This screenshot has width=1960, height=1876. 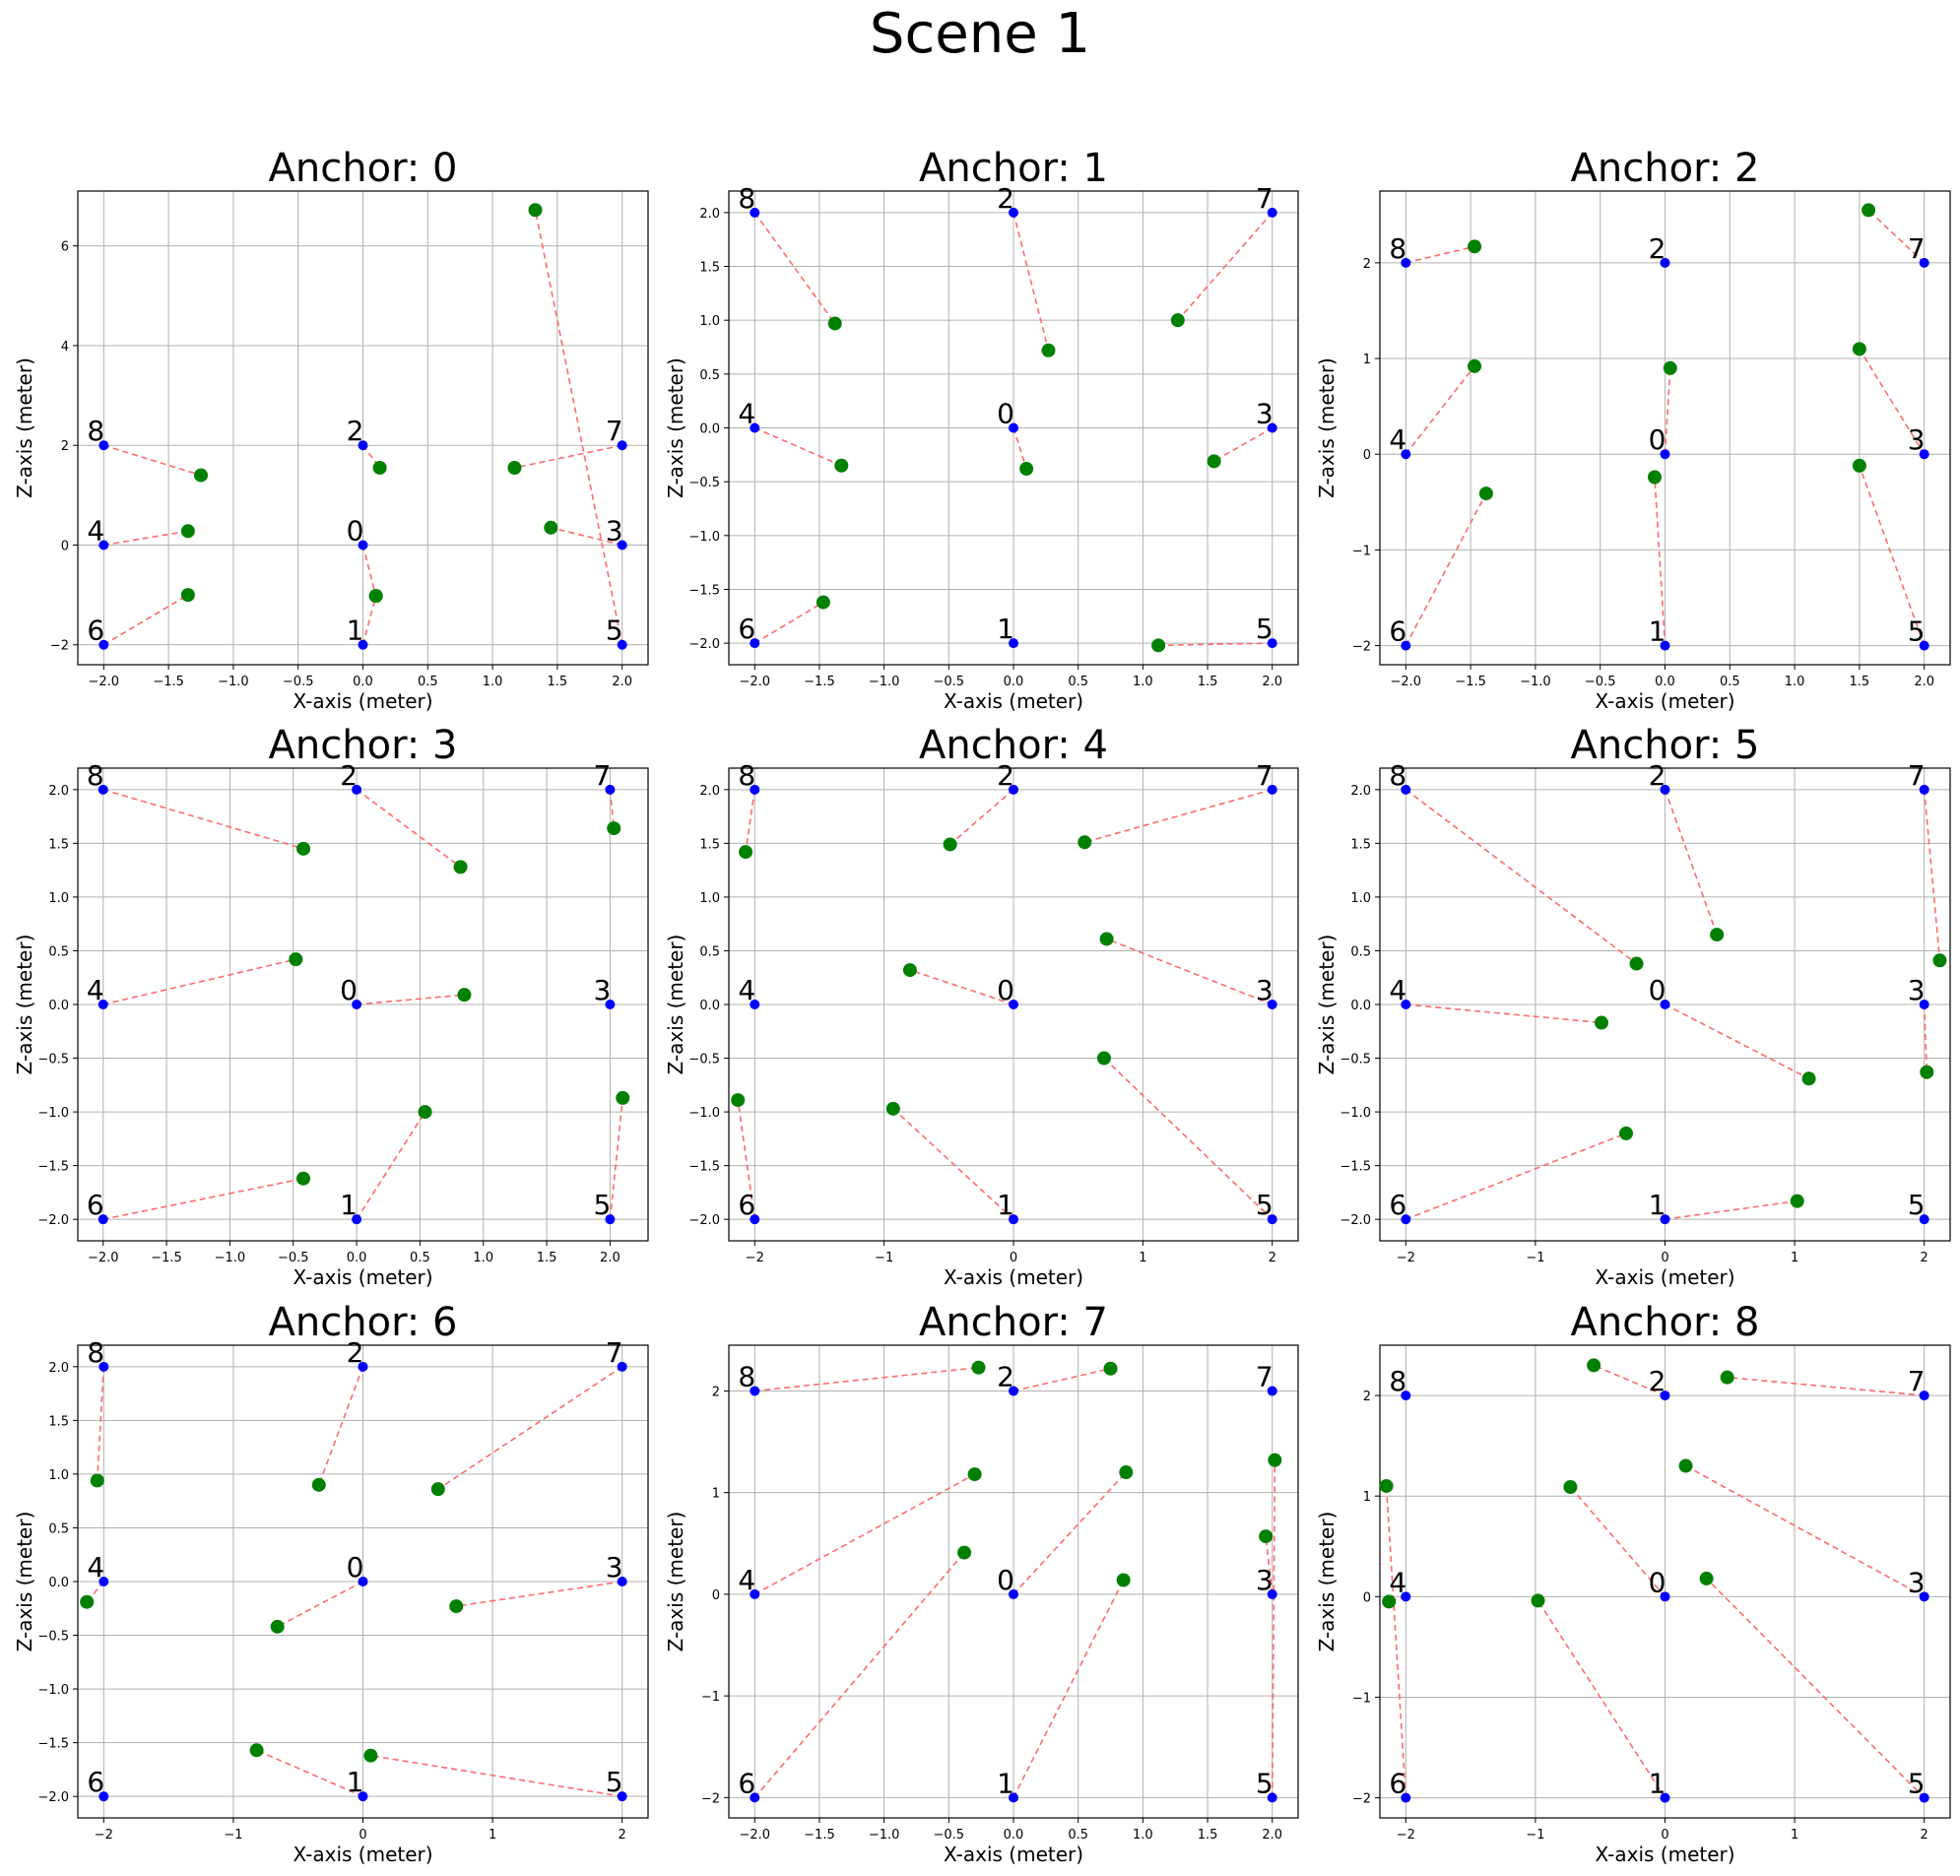 What do you see at coordinates (105, 682) in the screenshot?
I see `x-tick-label: −2.0` at bounding box center [105, 682].